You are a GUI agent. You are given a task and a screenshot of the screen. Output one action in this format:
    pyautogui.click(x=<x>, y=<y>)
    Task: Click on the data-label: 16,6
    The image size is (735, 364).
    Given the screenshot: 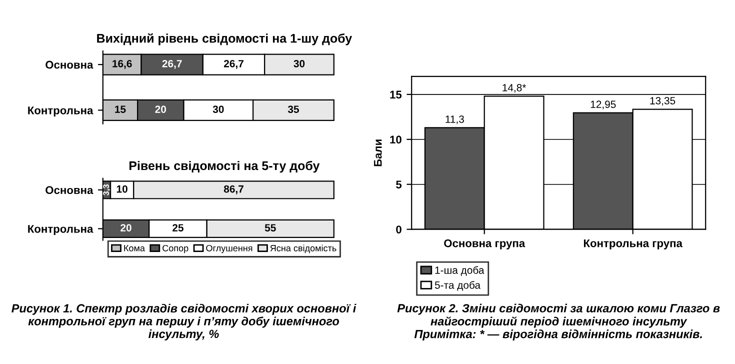 What is the action you would take?
    pyautogui.click(x=122, y=64)
    